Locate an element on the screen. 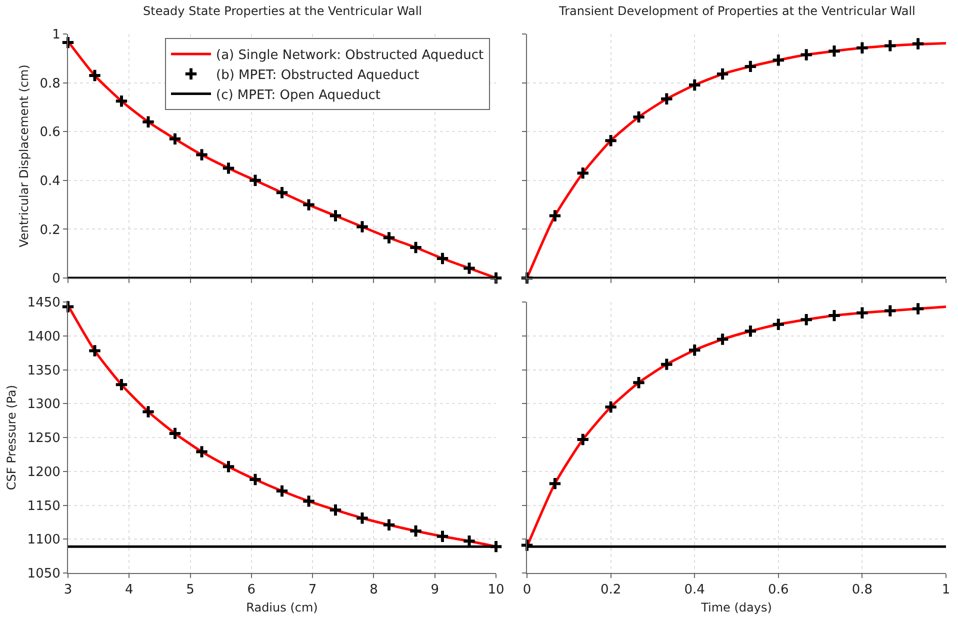  legend-label: (b) MPET: Obstructed Aqueduct is located at coordinates (318, 75).